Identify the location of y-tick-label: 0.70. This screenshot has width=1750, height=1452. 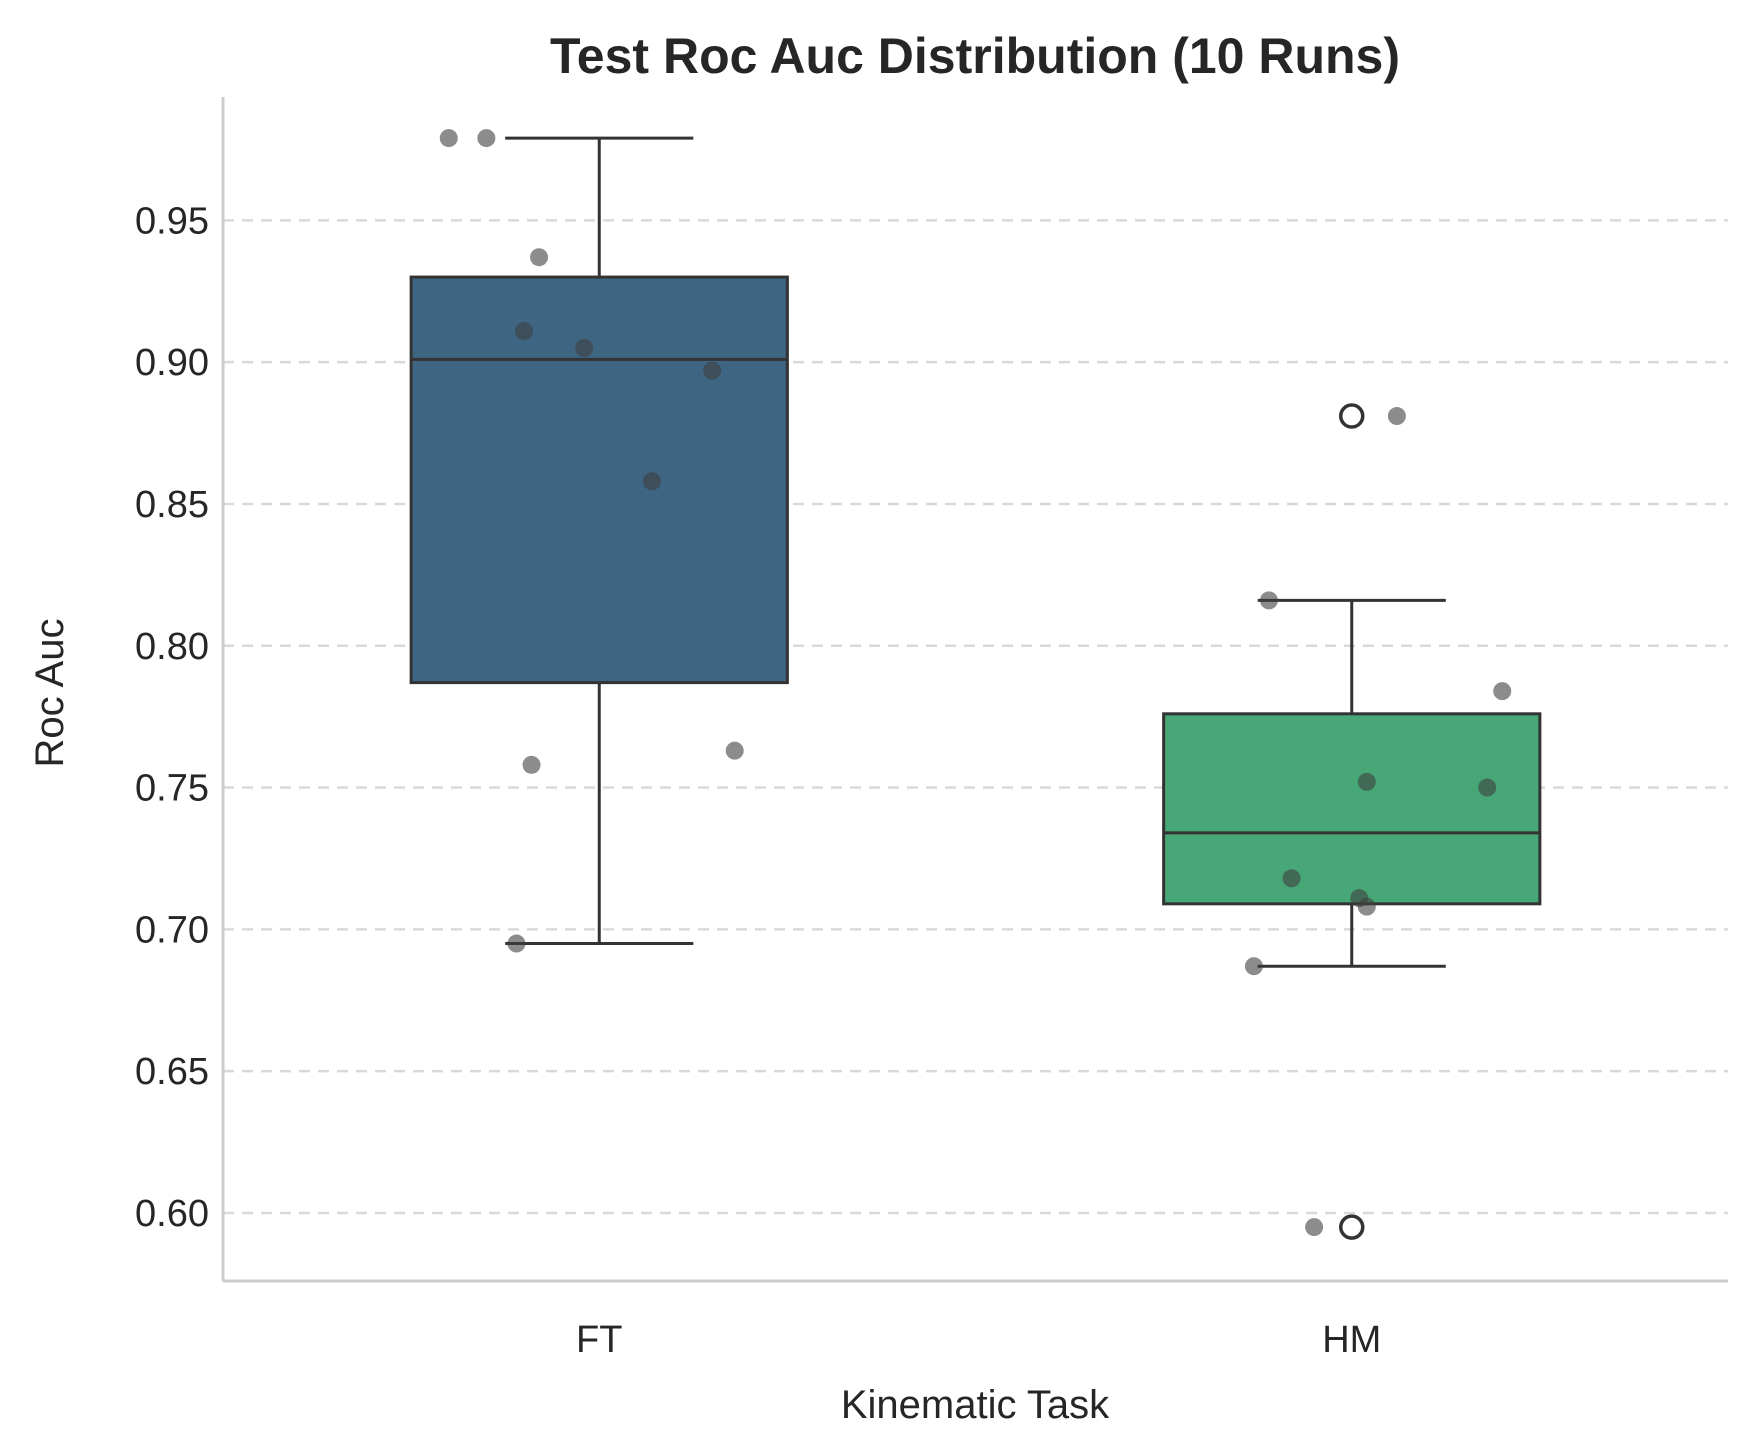
(172, 930).